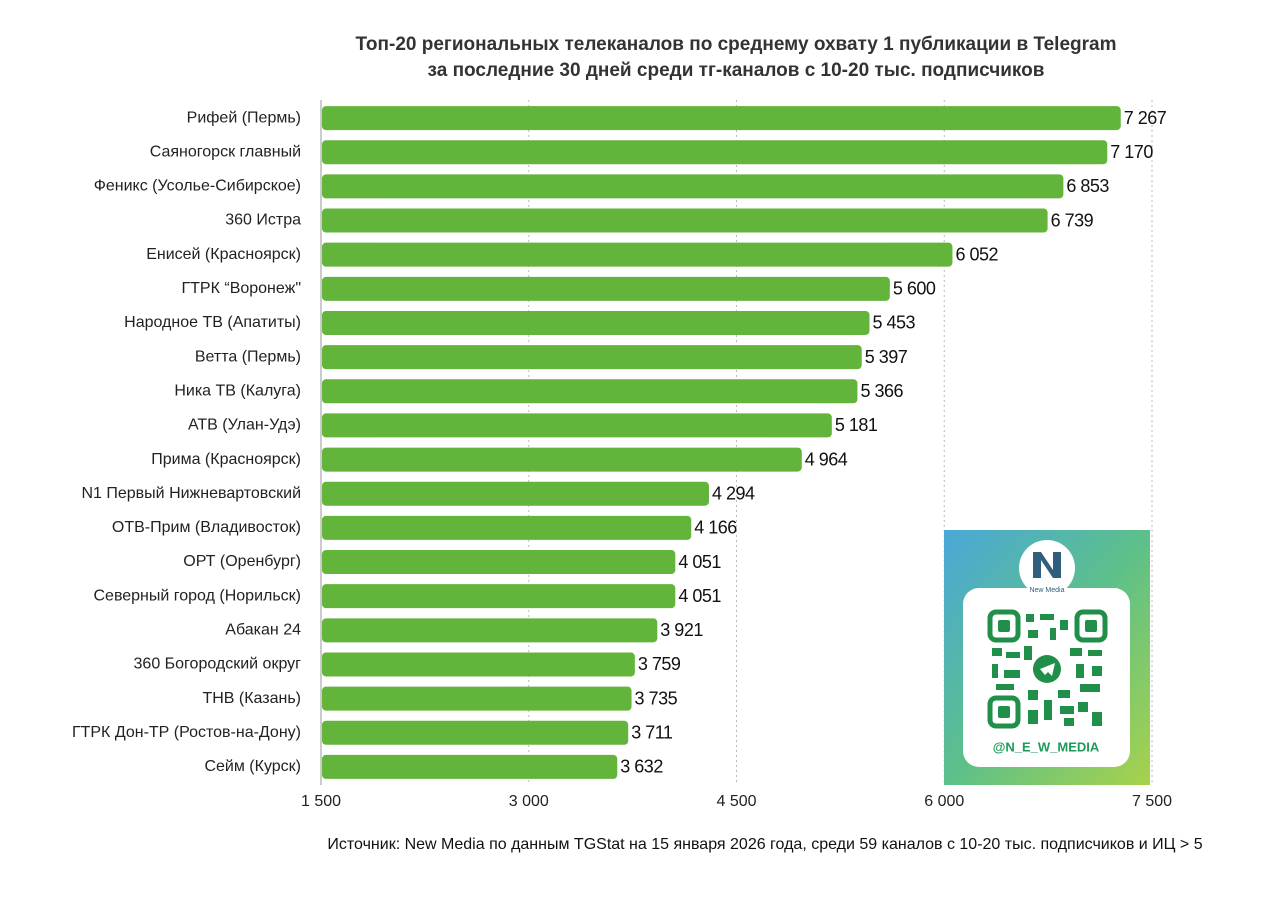  Describe the element at coordinates (826, 459) in the screenshot. I see `value-label: 4 964` at that location.